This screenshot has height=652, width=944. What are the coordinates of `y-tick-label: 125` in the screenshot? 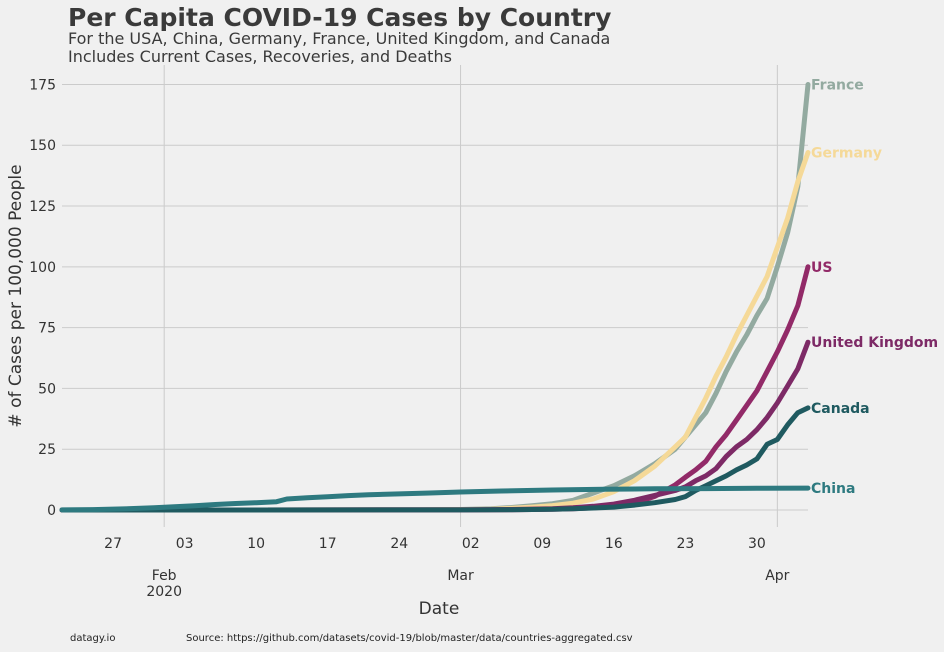 It's located at (42, 207).